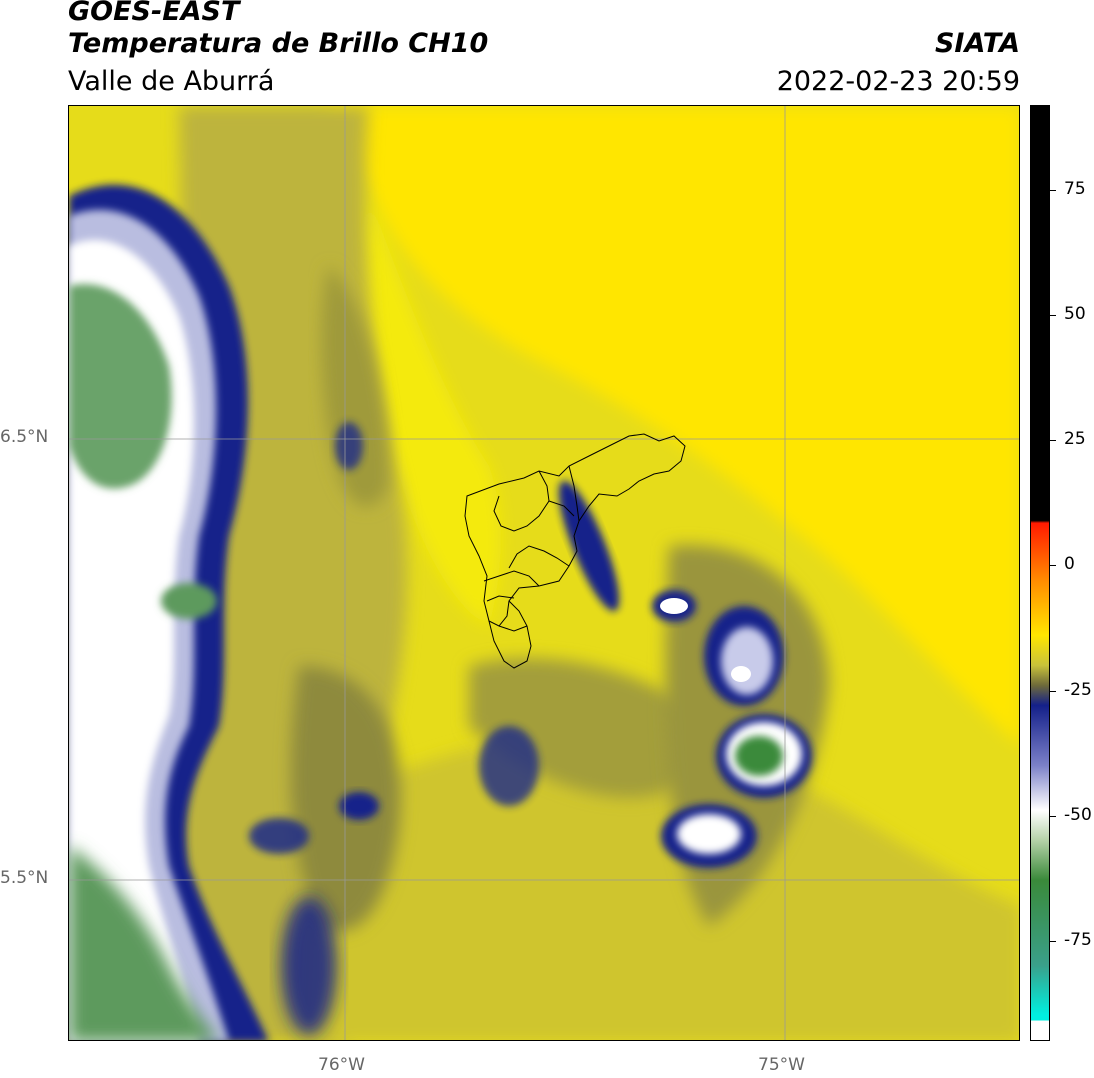 This screenshot has height=1078, width=1094. What do you see at coordinates (24, 437) in the screenshot?
I see `lat-label-6-5: 6.5°N` at bounding box center [24, 437].